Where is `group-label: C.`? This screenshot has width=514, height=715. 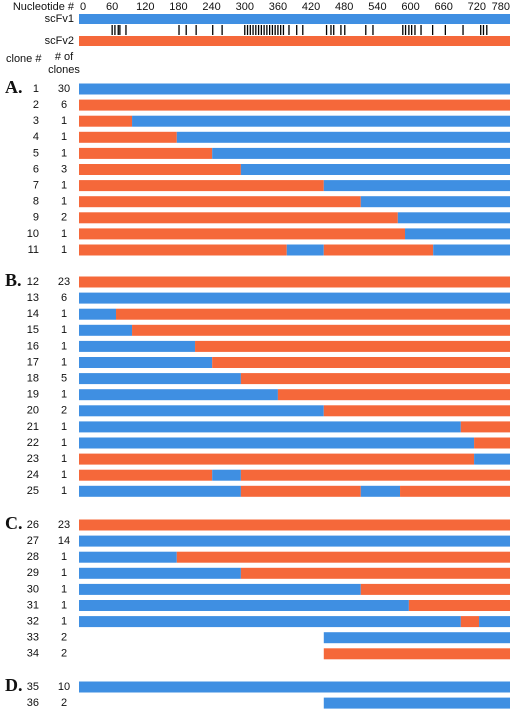 group-label: C. is located at coordinates (14, 523).